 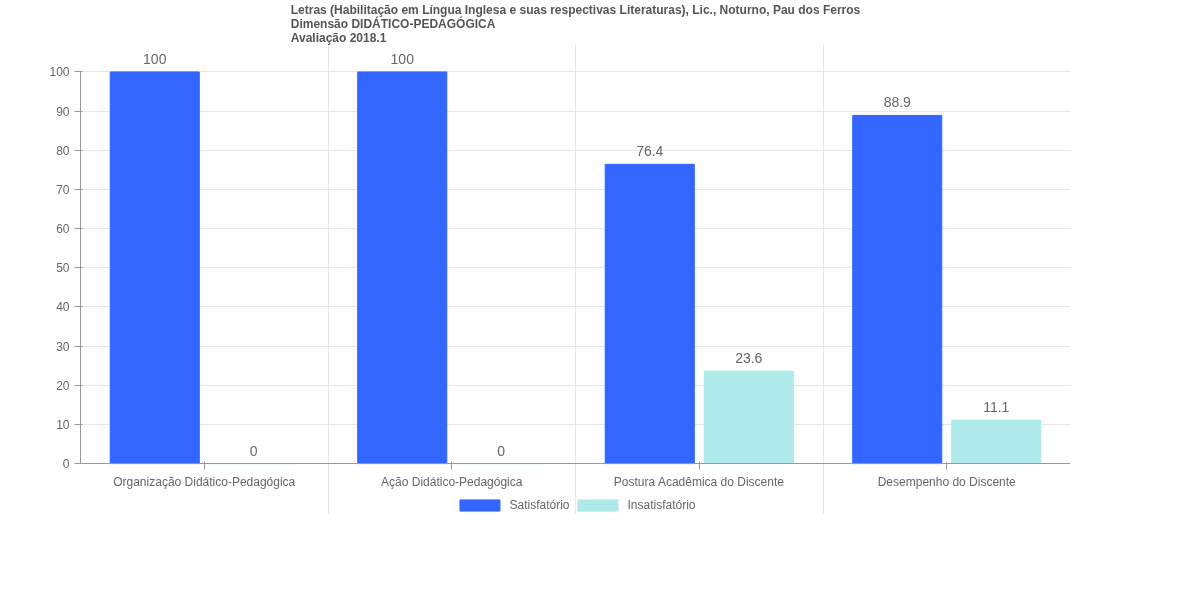 What do you see at coordinates (63, 111) in the screenshot?
I see `y-tick-label: 90` at bounding box center [63, 111].